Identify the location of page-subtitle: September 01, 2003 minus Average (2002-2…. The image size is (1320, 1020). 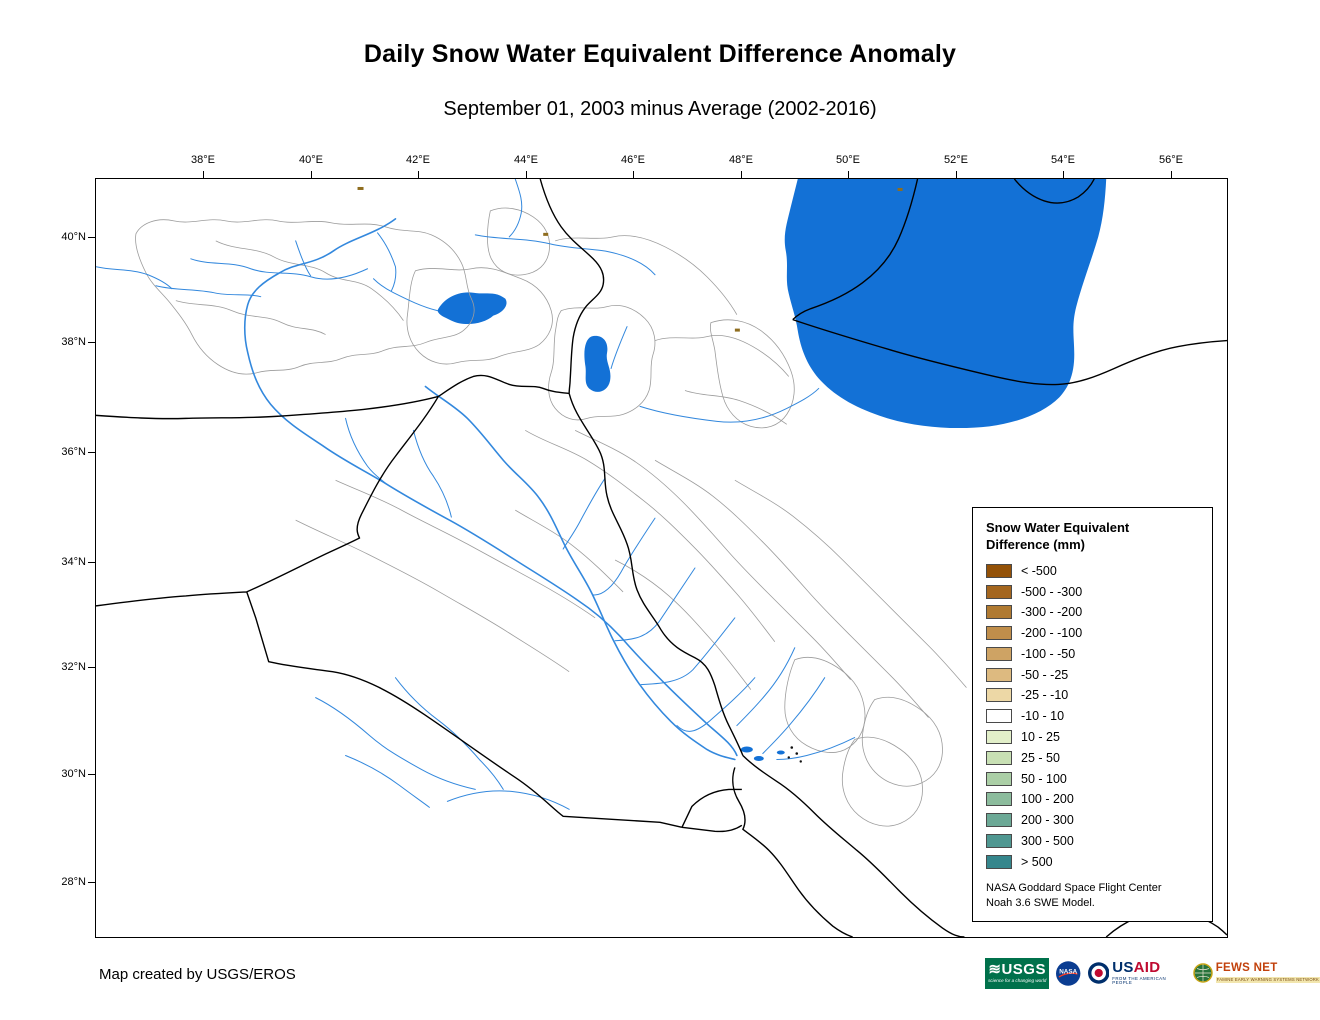
(660, 109).